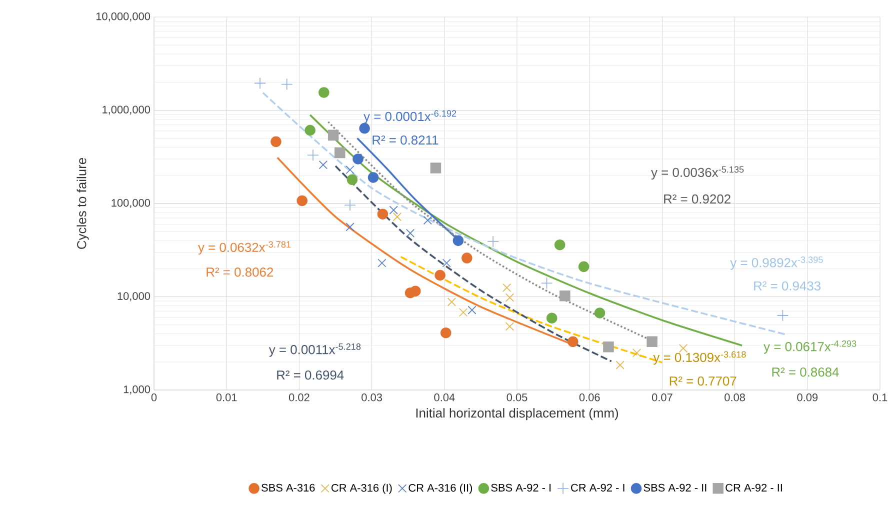 Image resolution: width=893 pixels, height=525 pixels. Describe the element at coordinates (410, 117) in the screenshot. I see `annotation: y = 0.0001x$^{-6.192}$` at that location.